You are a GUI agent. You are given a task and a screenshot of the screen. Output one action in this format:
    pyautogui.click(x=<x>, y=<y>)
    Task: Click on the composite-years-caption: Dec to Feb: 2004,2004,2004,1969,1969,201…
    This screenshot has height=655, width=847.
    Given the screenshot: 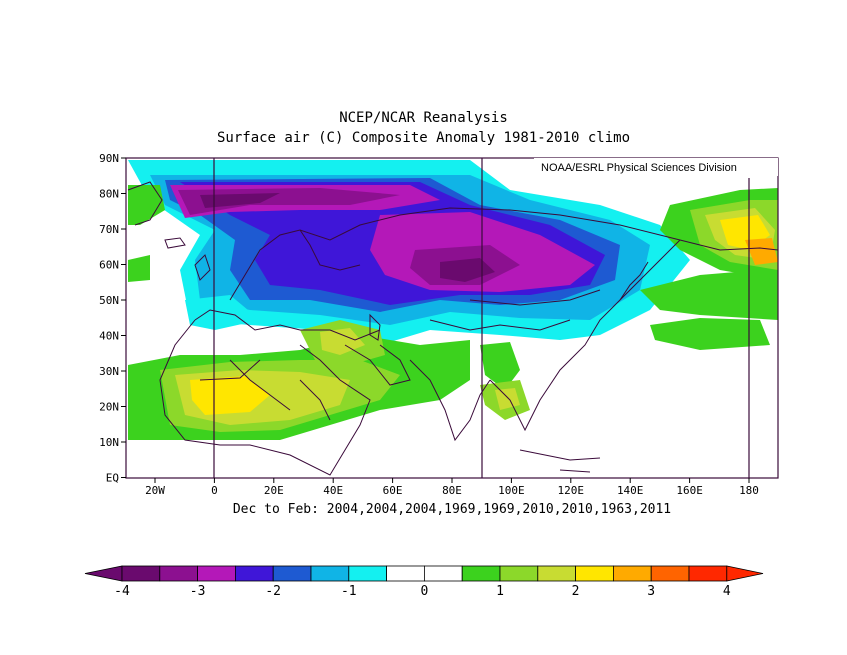 What is the action you would take?
    pyautogui.click(x=452, y=509)
    